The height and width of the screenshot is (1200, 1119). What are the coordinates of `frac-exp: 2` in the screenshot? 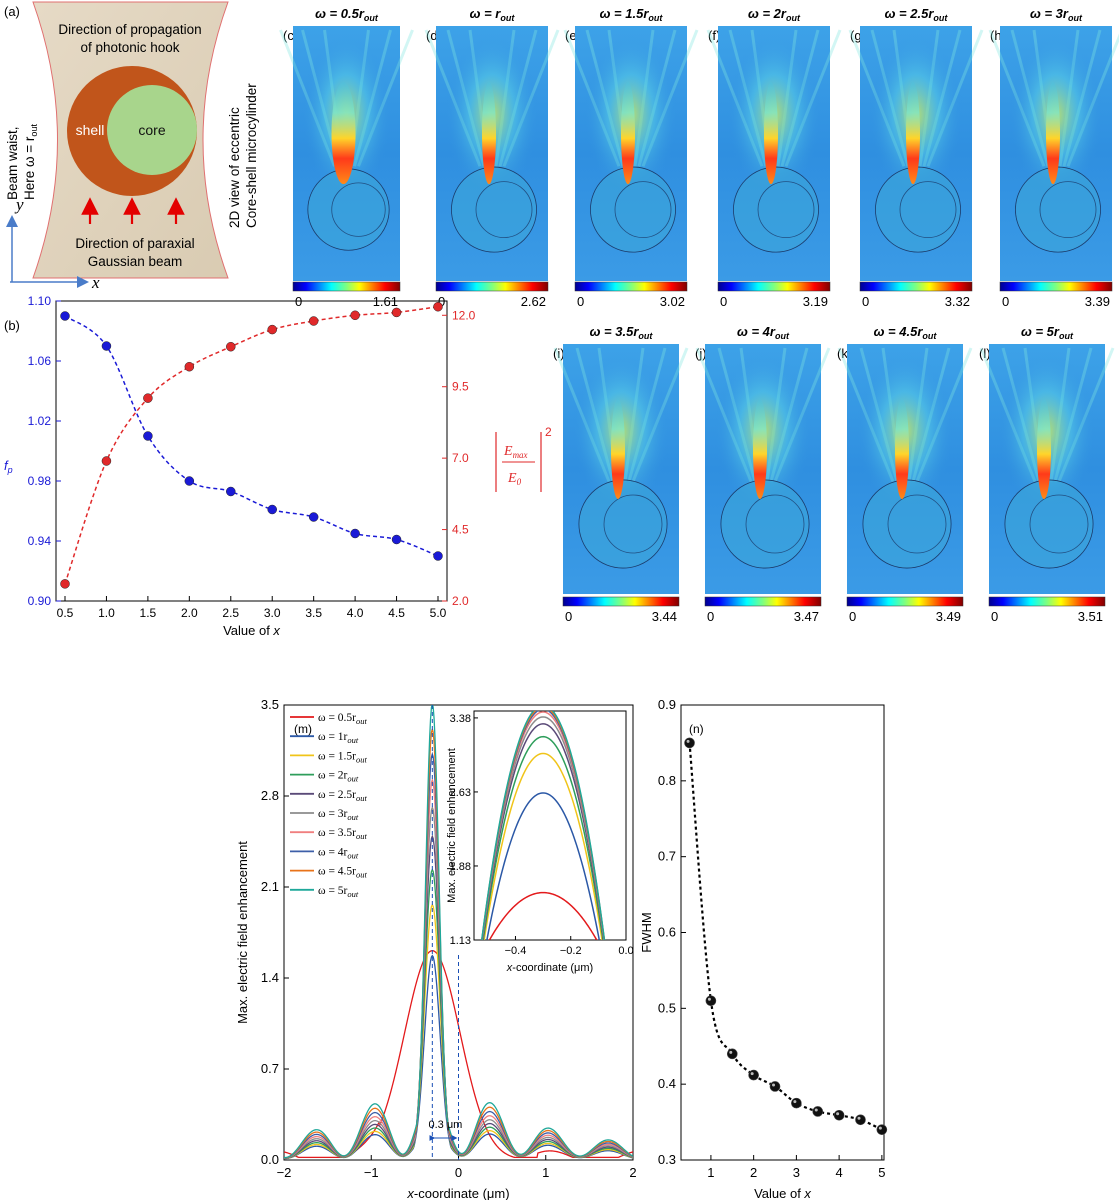 It's located at (548, 432).